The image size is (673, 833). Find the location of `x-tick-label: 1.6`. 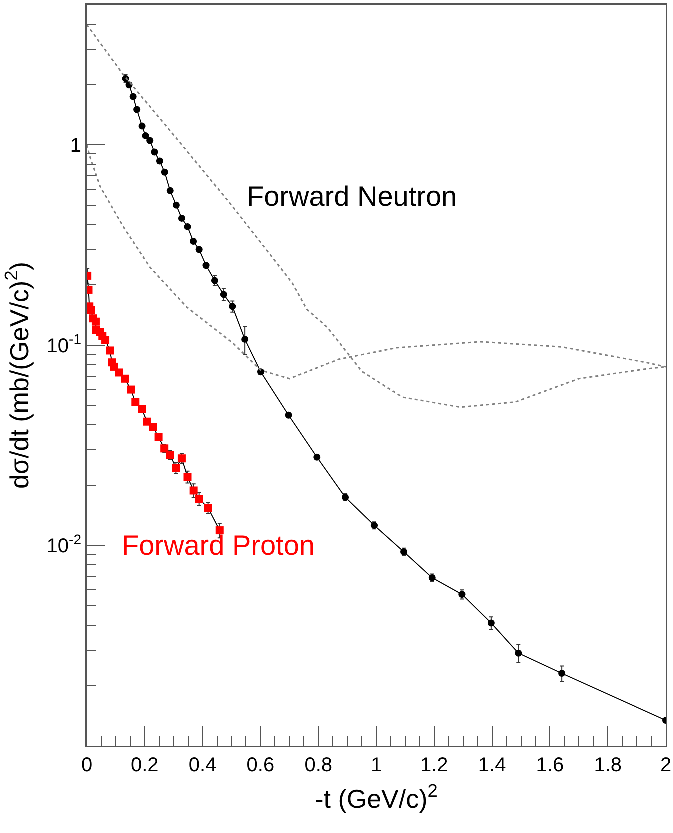

x-tick-label: 1.6 is located at coordinates (550, 765).